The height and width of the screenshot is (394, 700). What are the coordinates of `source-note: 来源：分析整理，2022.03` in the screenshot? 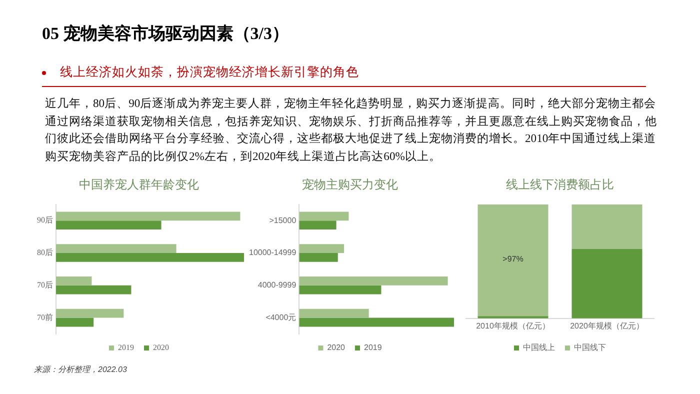 It's located at (80, 369).